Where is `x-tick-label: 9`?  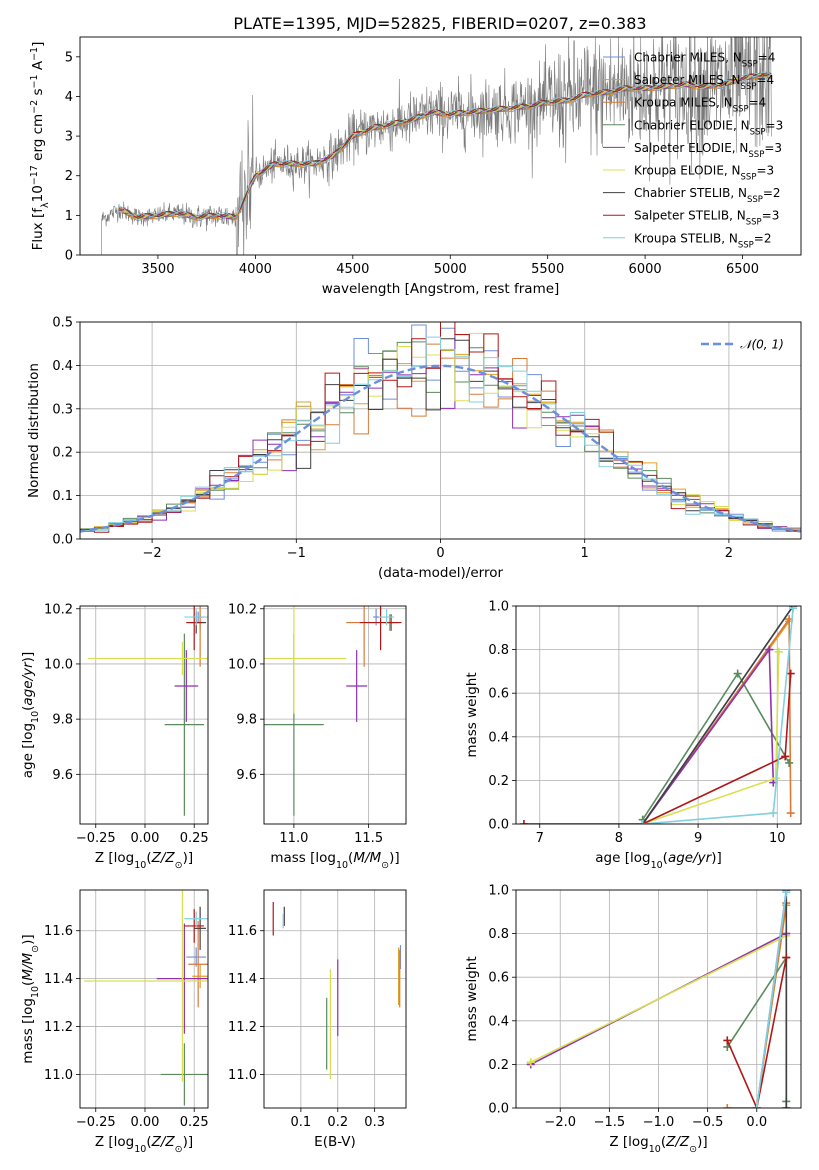 x-tick-label: 9 is located at coordinates (698, 838).